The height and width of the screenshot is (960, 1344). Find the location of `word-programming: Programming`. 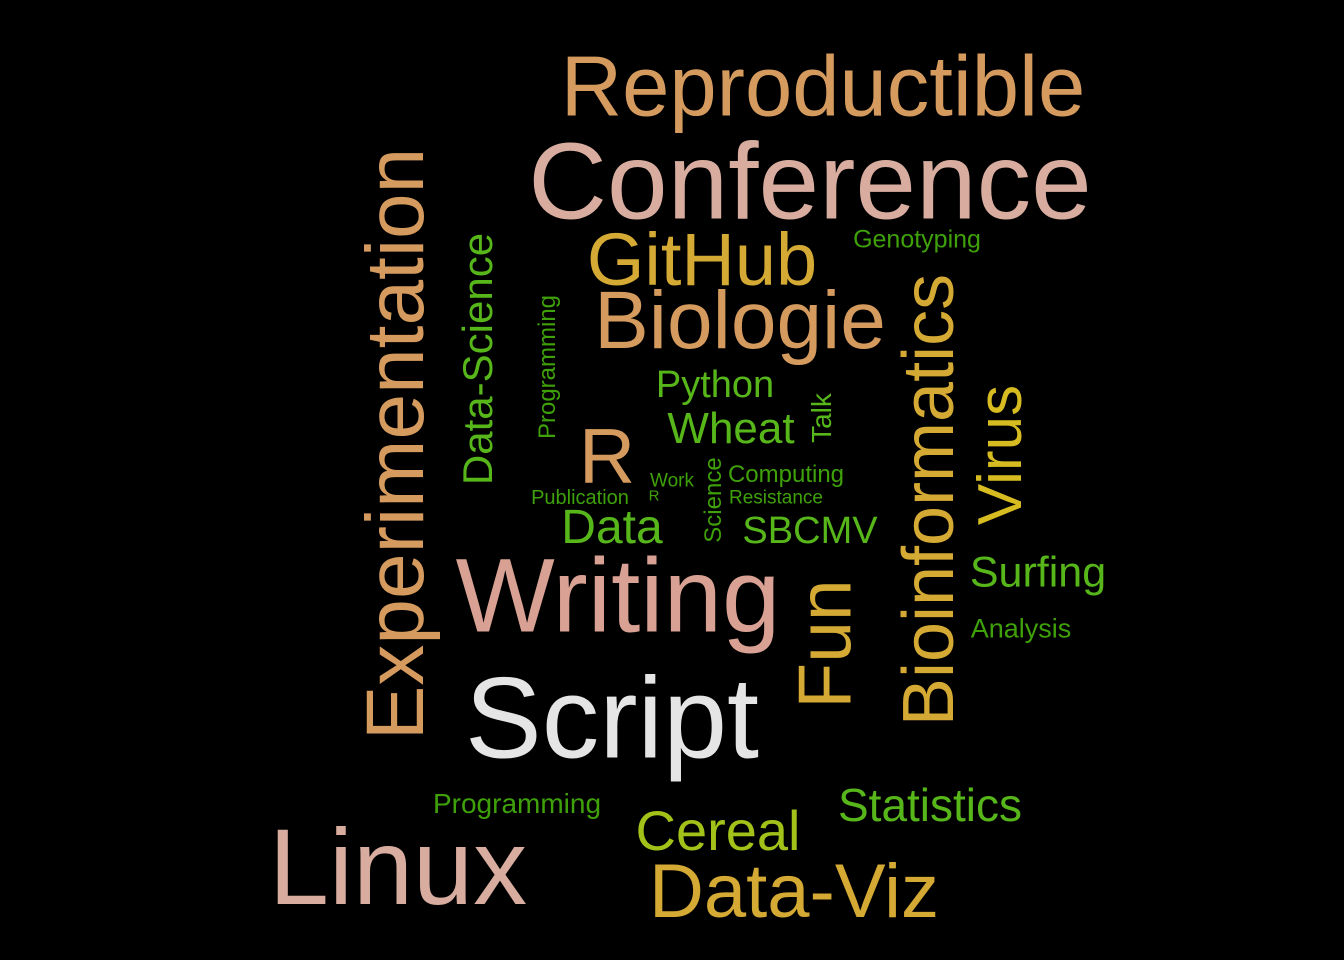

word-programming: Programming is located at coordinates (517, 803).